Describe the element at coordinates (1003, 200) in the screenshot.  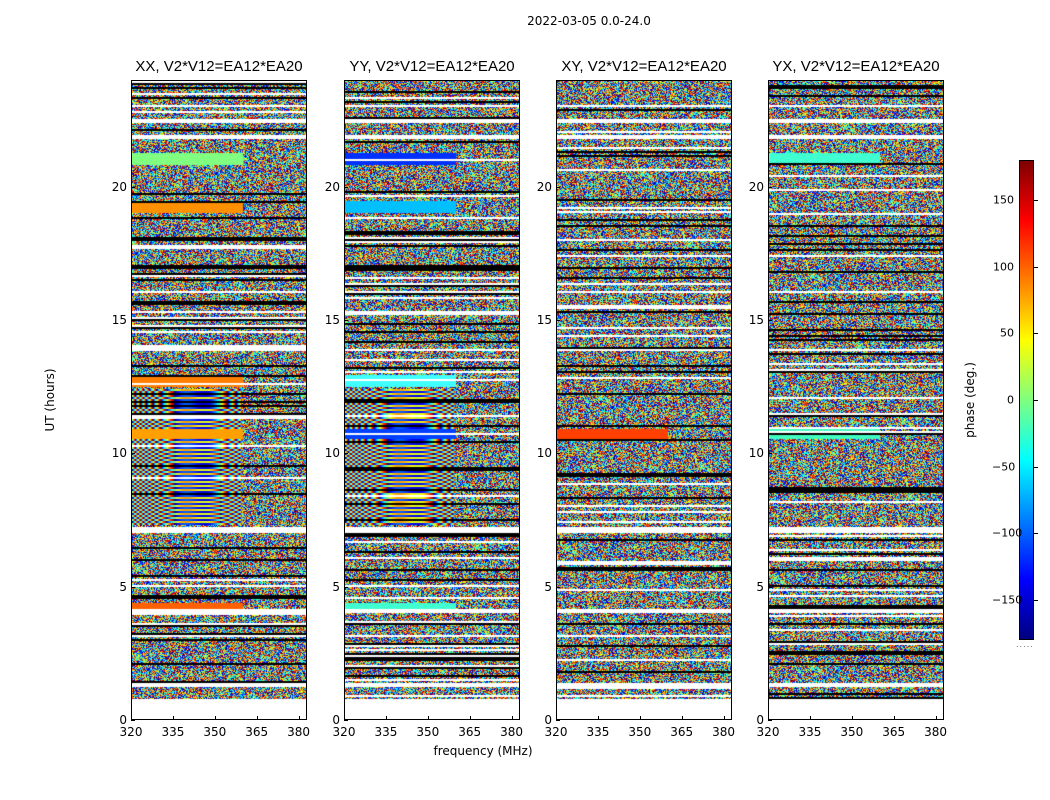
I see `colorbar-tick-label: 150` at that location.